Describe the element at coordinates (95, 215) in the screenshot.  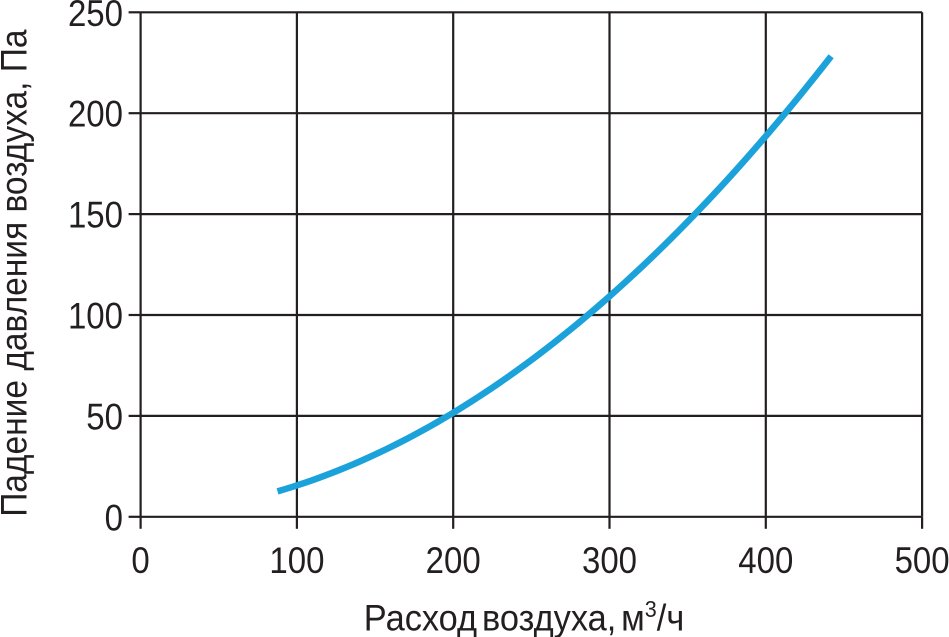
I see `svg-text: 150` at that location.